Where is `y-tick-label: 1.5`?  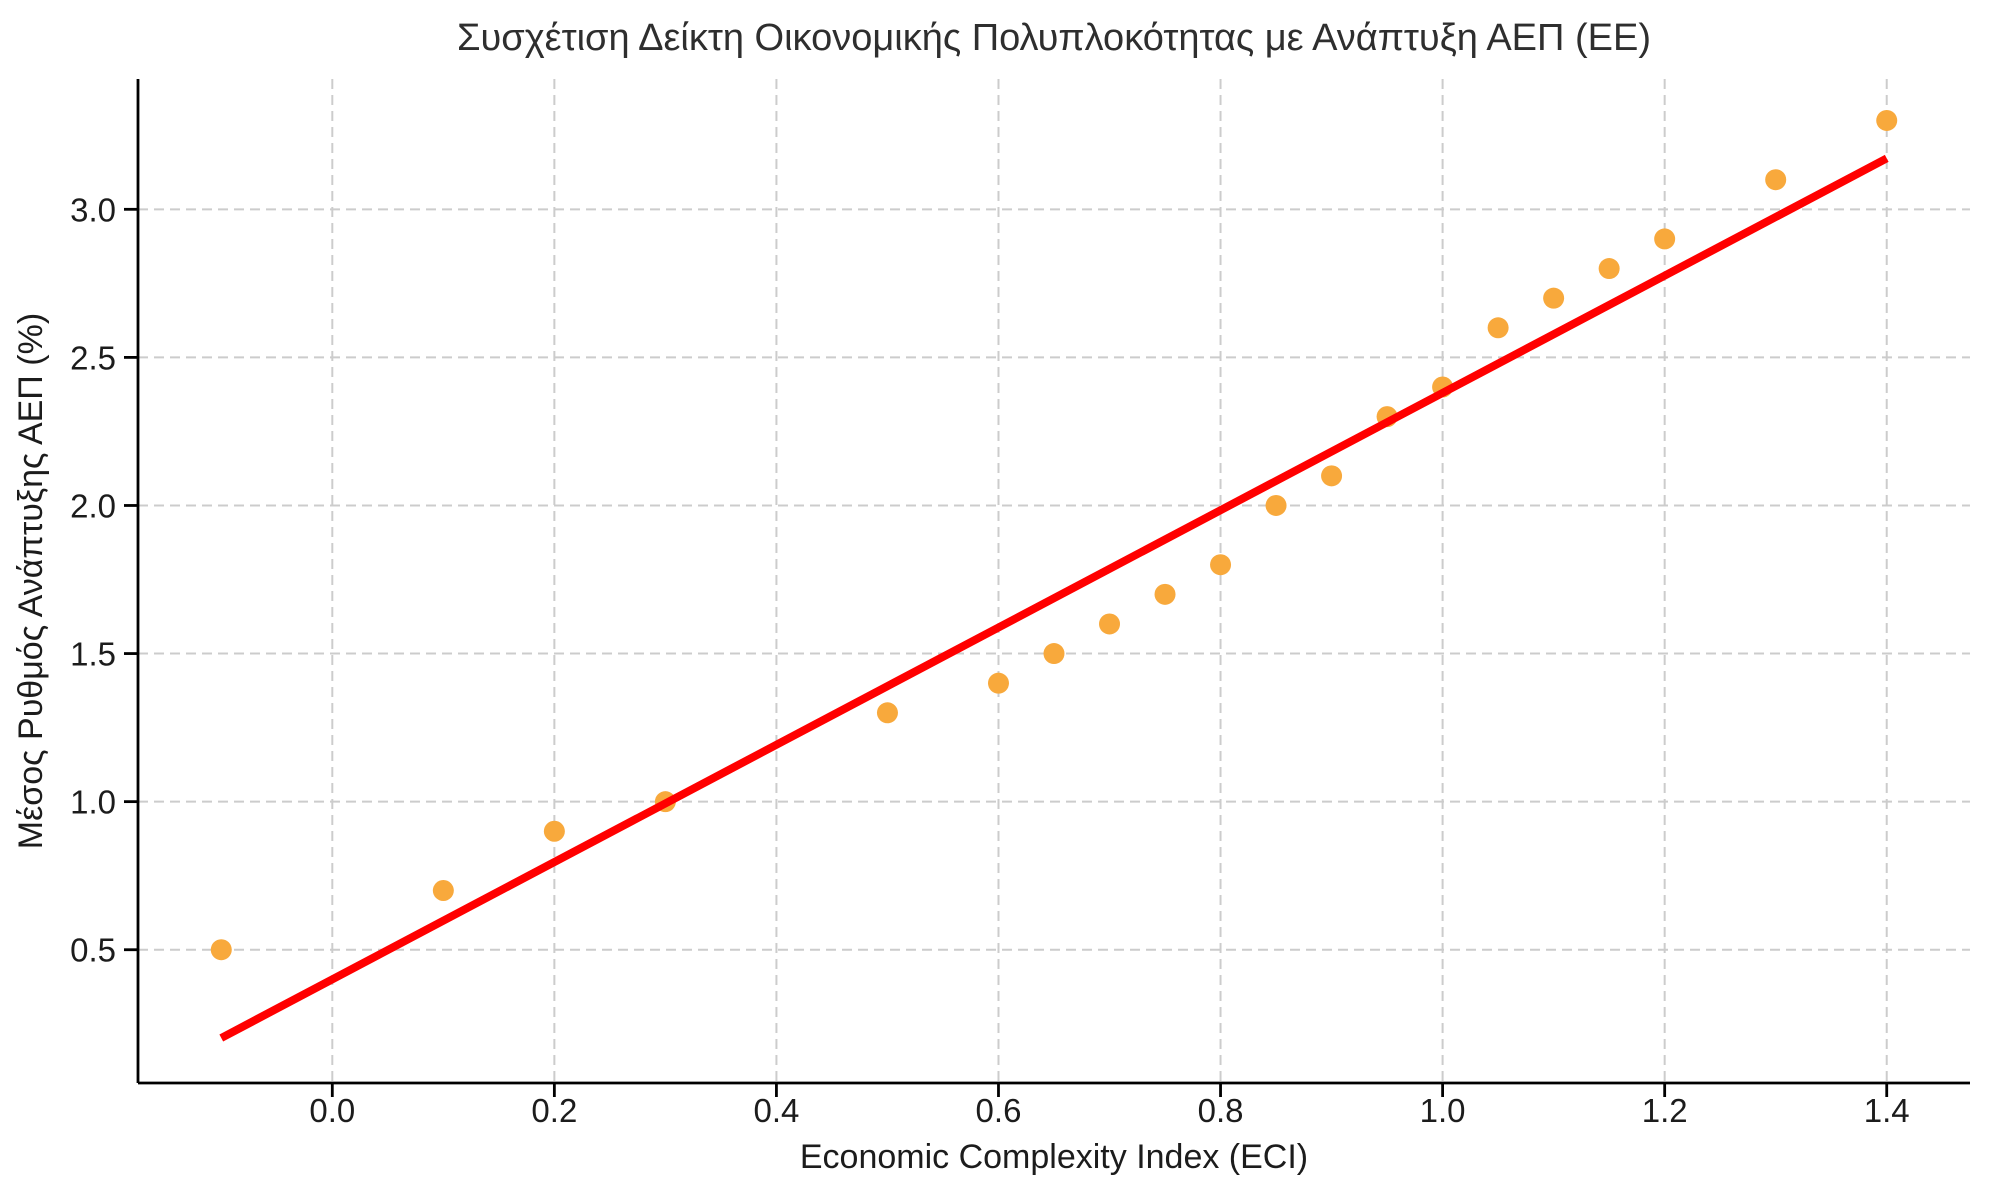 y-tick-label: 1.5 is located at coordinates (93, 654).